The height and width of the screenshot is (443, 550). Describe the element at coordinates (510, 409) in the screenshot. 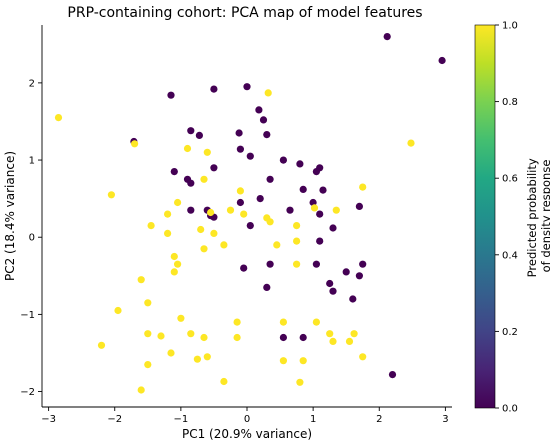

I see `colorbar-tick-label: 0.0` at that location.